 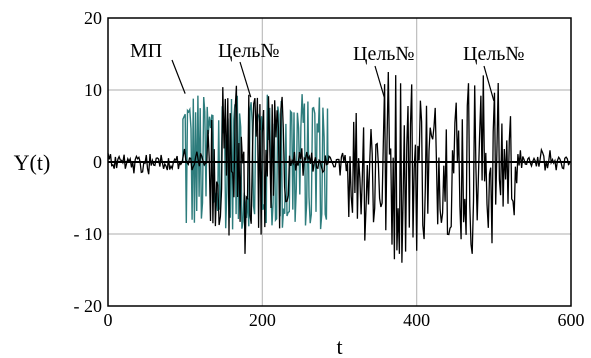 What do you see at coordinates (93, 90) in the screenshot?
I see `y-tick-label: 10` at bounding box center [93, 90].